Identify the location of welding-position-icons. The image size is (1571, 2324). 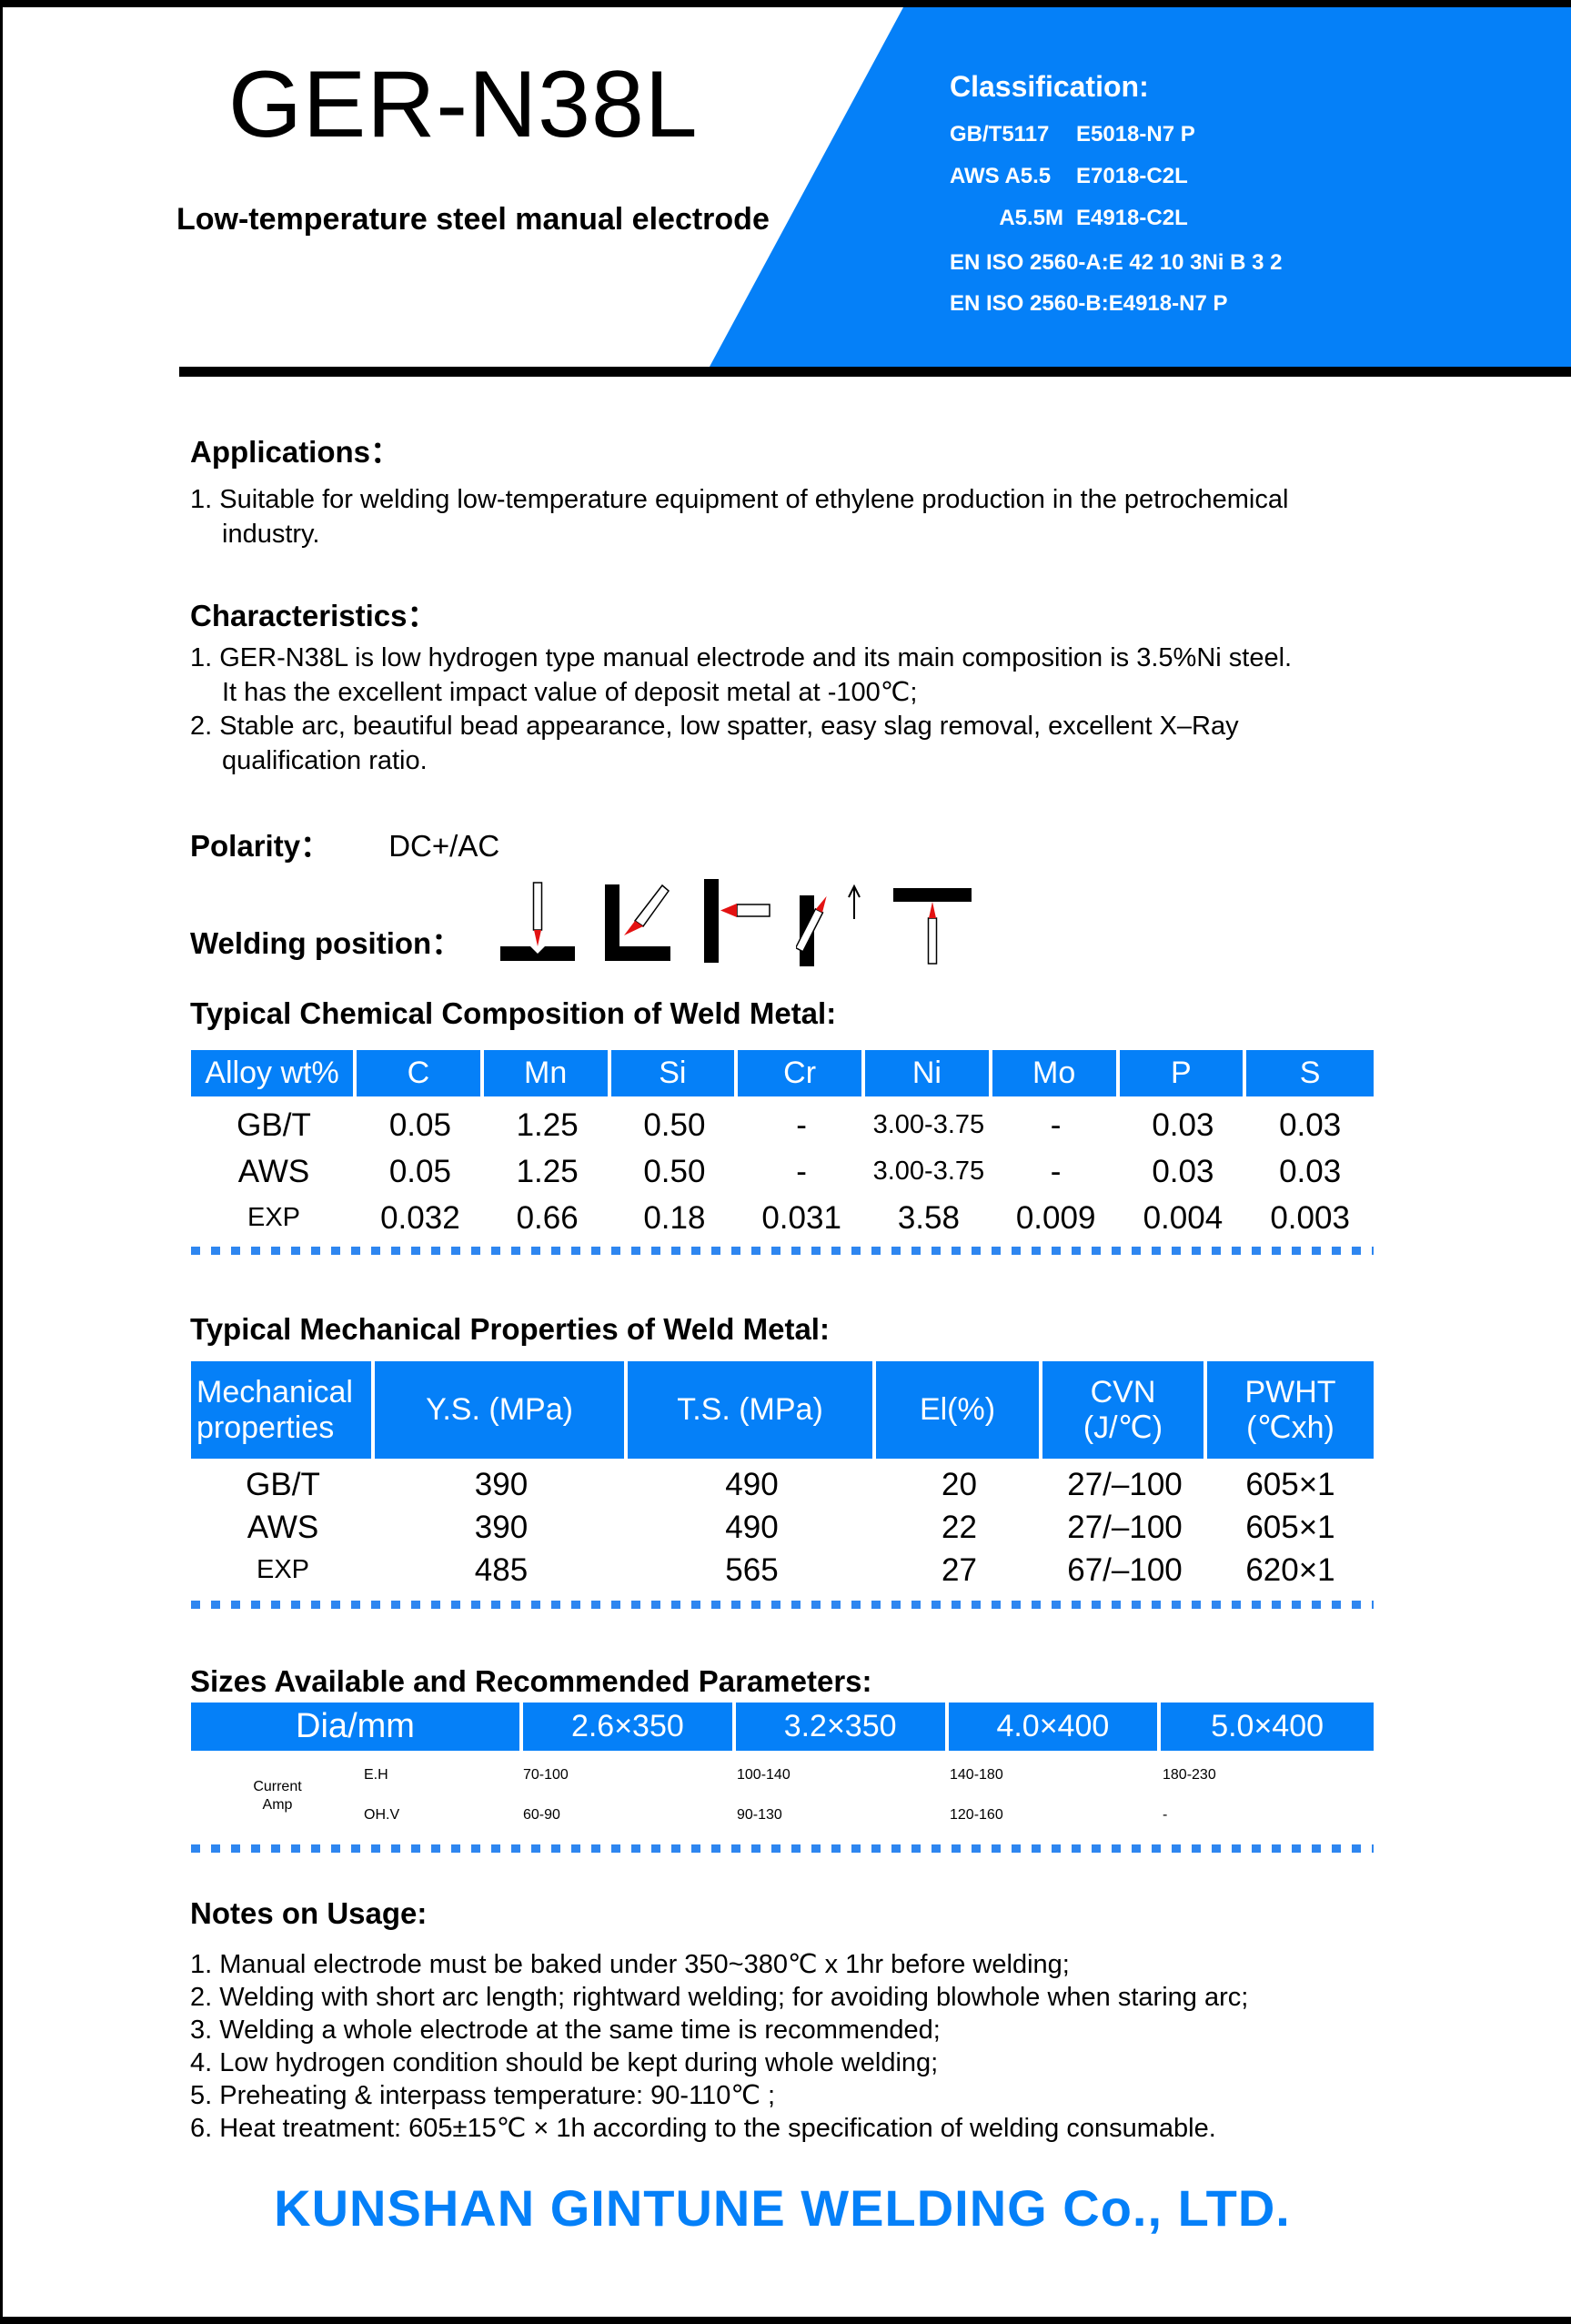
(735, 924).